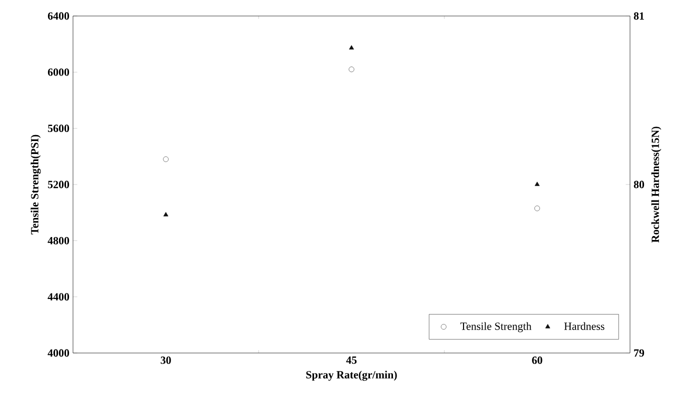 The width and height of the screenshot is (687, 415). I want to click on y-tick-label: 5600, so click(59, 128).